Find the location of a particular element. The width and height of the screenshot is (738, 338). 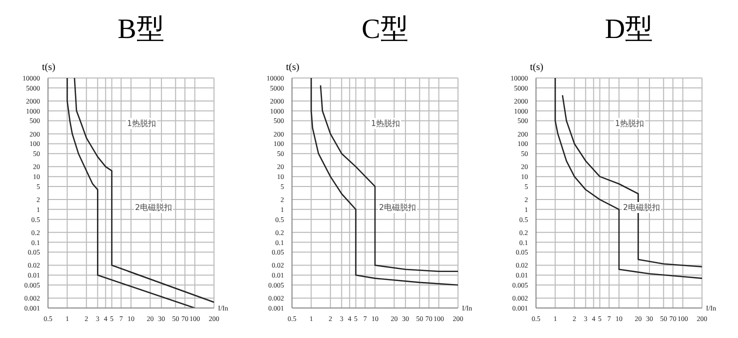

chart-title: D型 is located at coordinates (629, 30).